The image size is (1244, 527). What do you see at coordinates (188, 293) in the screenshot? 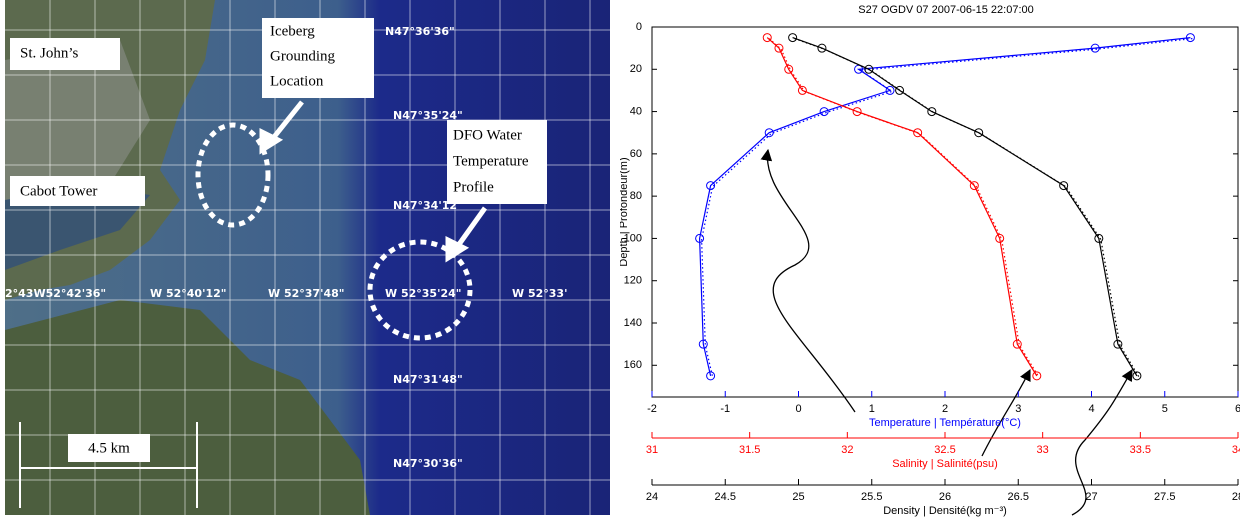
I see `longitude: W 52°40'12"` at bounding box center [188, 293].